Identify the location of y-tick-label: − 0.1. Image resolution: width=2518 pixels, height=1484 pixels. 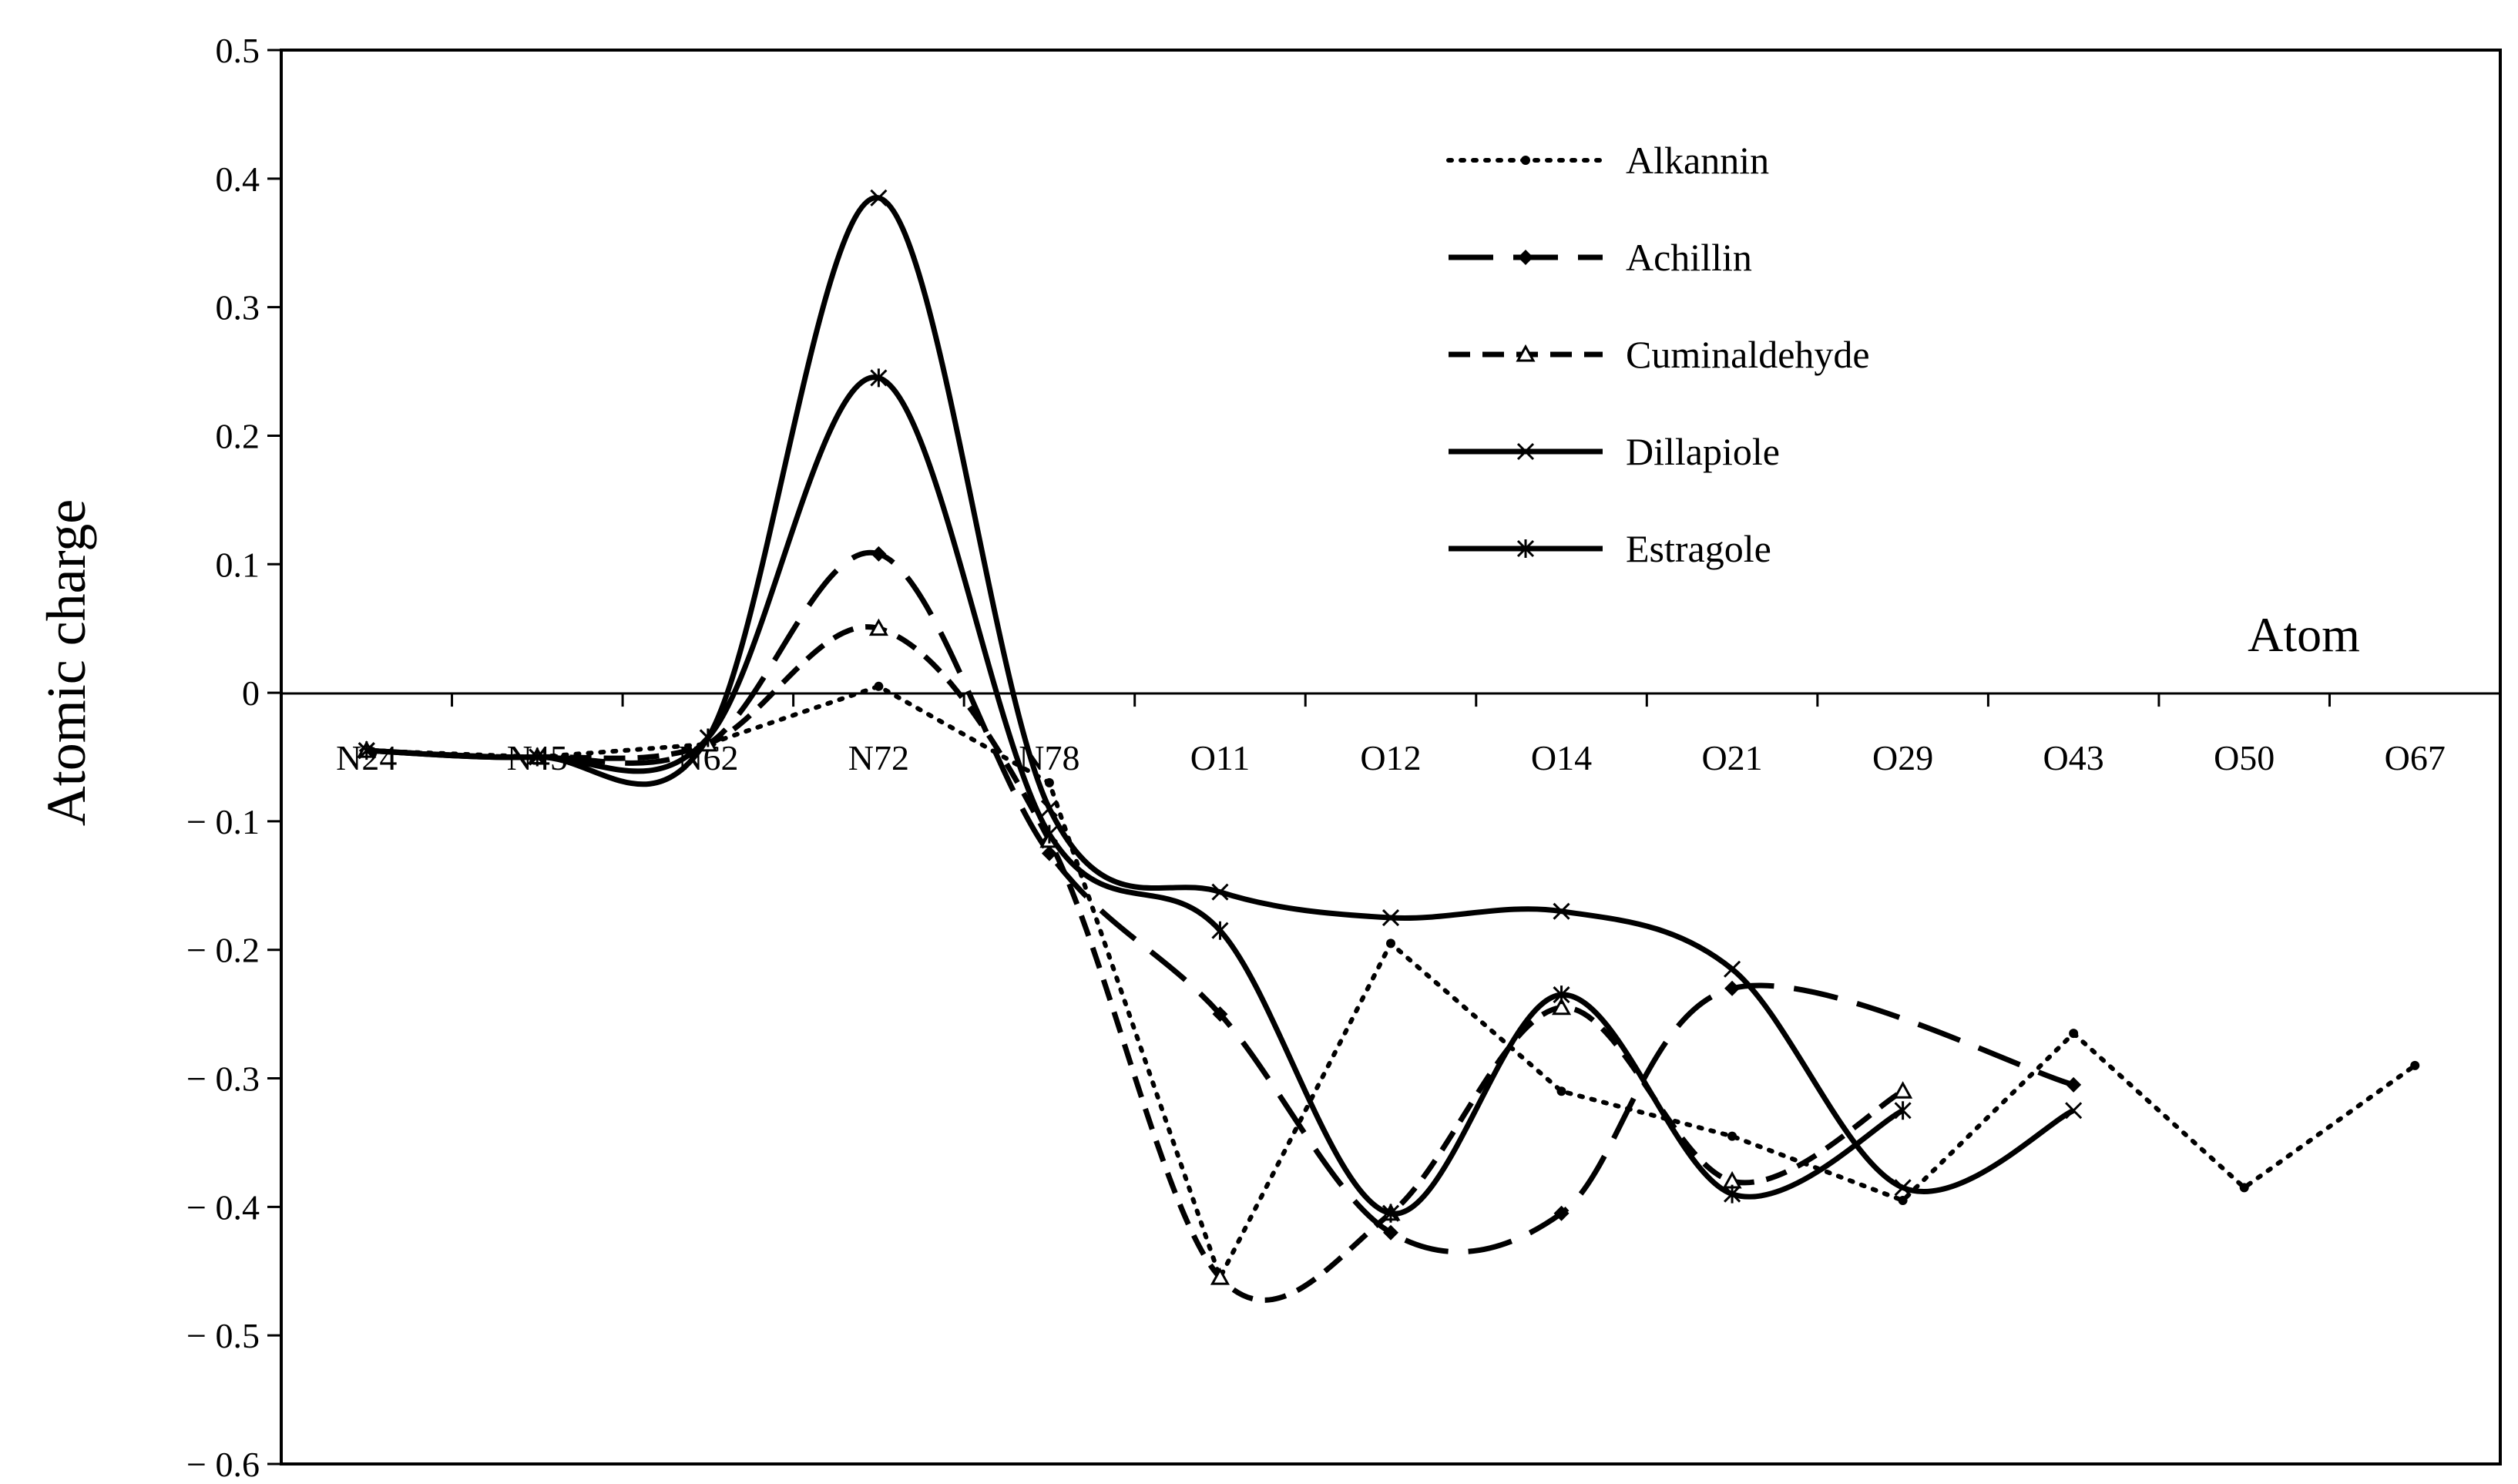
(223, 821).